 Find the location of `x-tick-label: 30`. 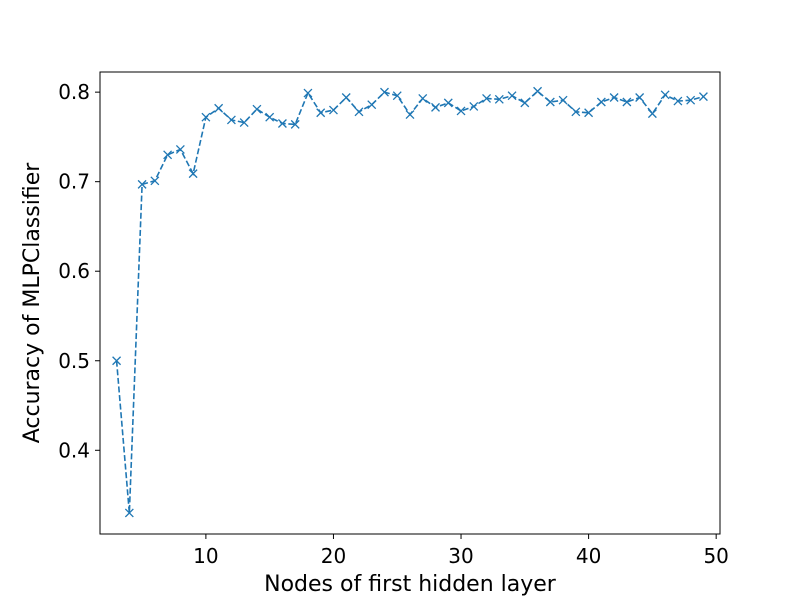

x-tick-label: 30 is located at coordinates (460, 556).